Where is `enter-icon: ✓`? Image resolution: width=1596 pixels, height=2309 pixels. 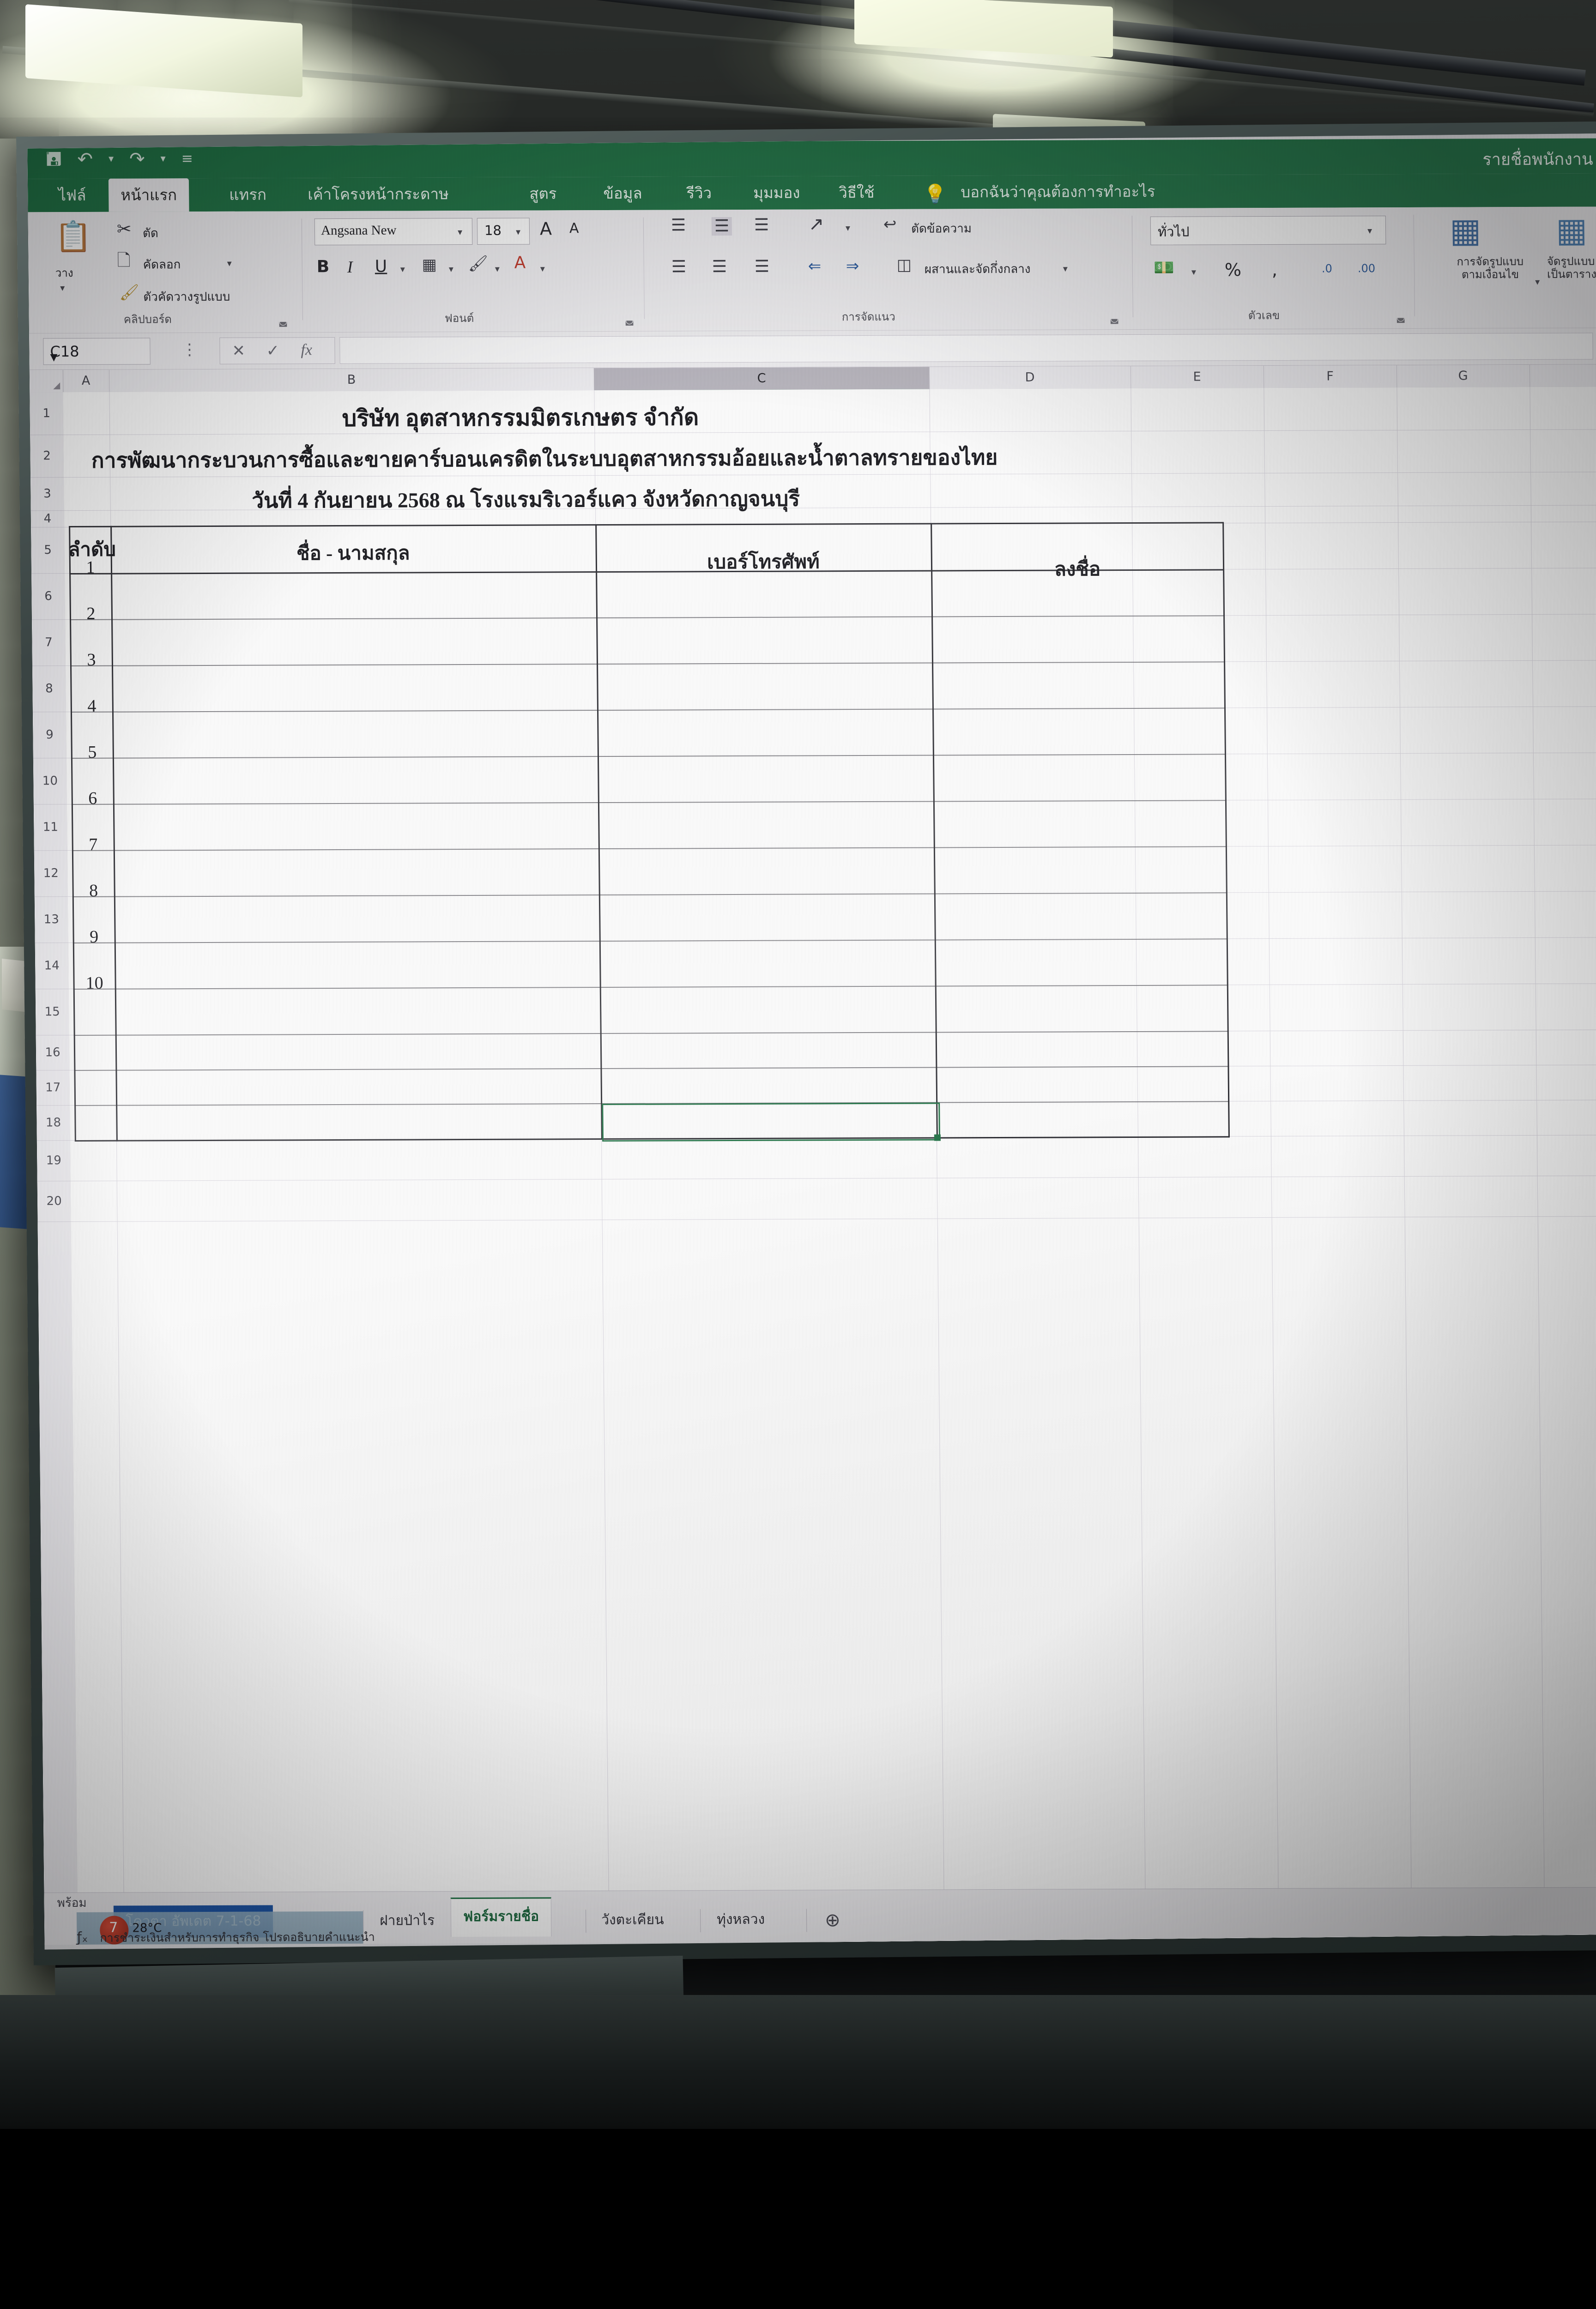
enter-icon: ✓ is located at coordinates (273, 351).